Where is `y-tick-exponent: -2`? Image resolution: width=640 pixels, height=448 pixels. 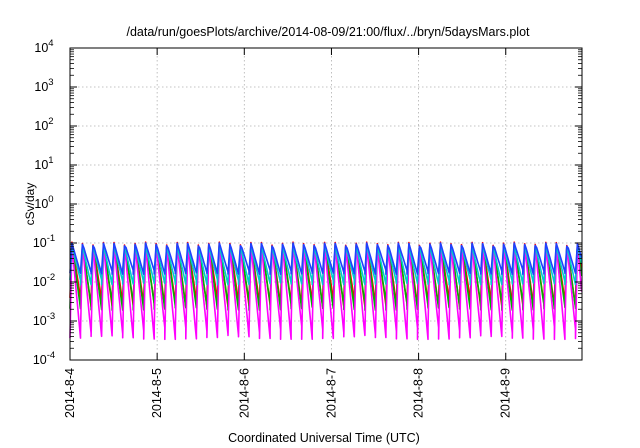
y-tick-exponent: -2 is located at coordinates (51, 277).